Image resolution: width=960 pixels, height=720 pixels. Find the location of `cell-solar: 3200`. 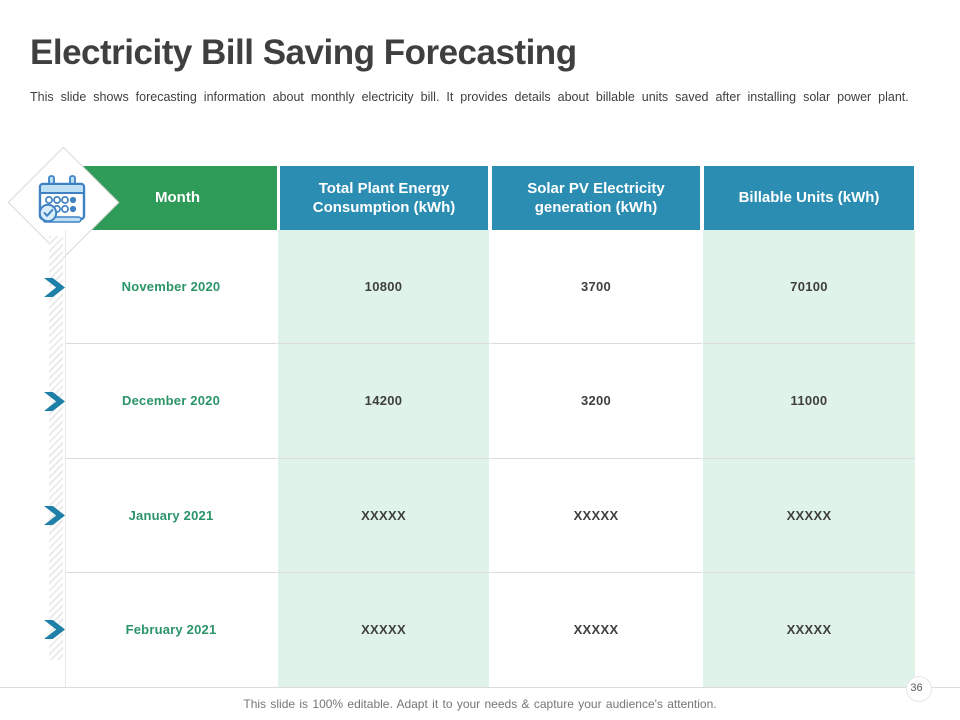

cell-solar: 3200 is located at coordinates (597, 401).